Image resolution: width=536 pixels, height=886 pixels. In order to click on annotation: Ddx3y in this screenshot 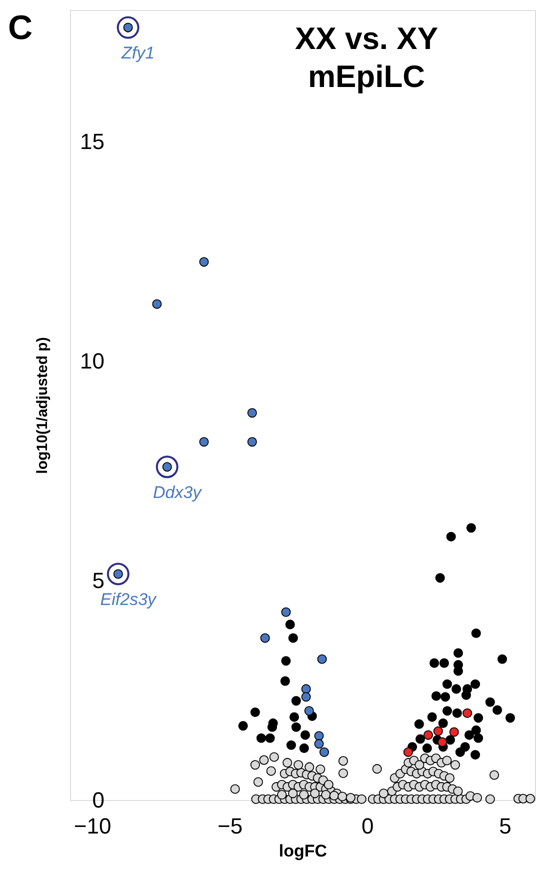, I will do `click(178, 492)`.